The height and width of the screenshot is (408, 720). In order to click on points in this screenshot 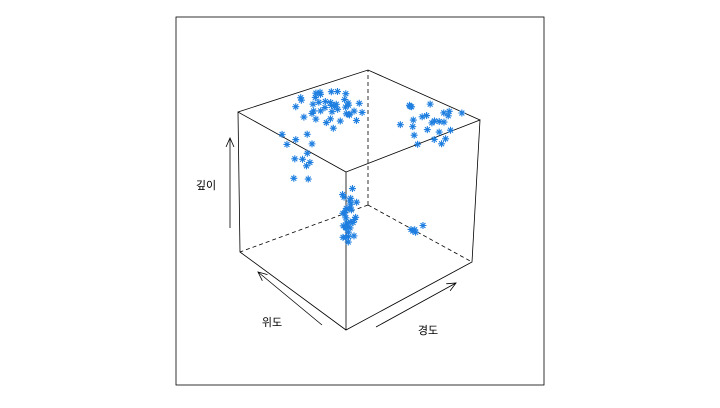, I will do `click(372, 167)`.